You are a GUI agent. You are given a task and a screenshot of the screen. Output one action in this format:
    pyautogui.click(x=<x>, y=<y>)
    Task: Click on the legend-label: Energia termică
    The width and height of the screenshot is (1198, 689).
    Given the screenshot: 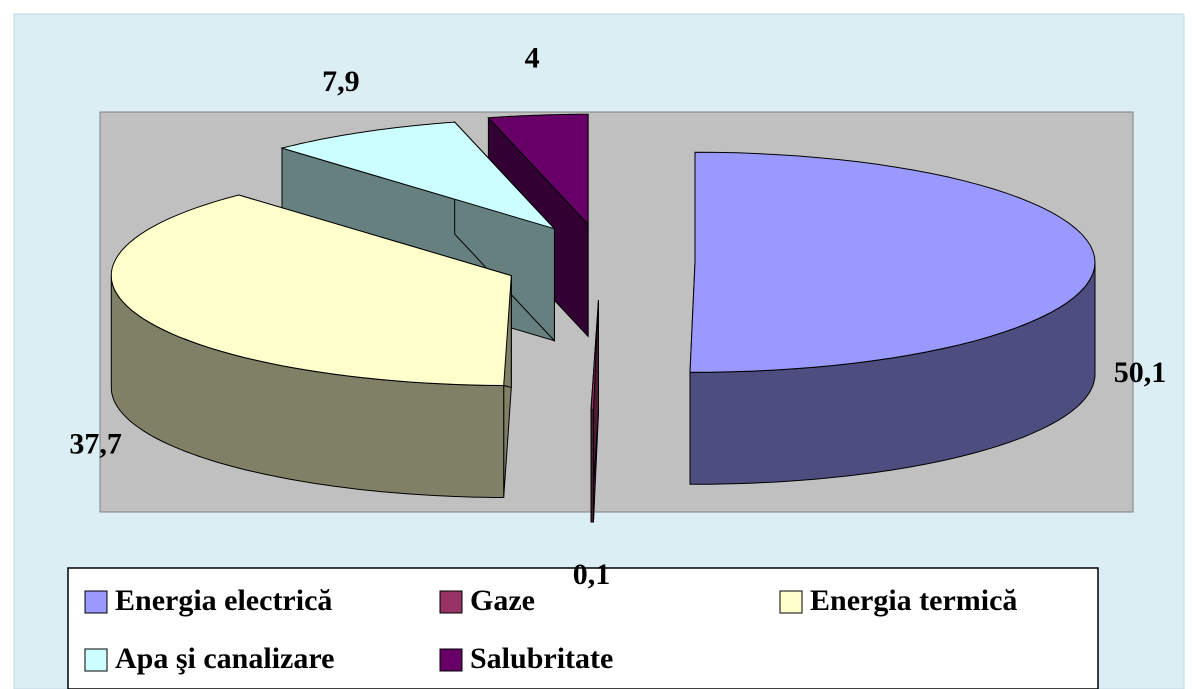 What is the action you would take?
    pyautogui.click(x=913, y=600)
    